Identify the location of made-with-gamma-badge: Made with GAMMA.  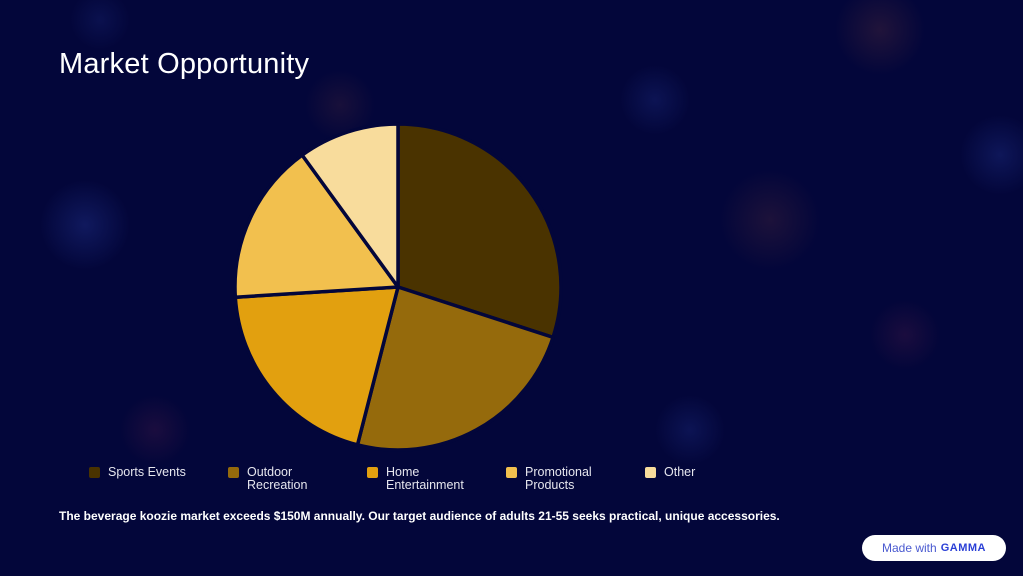
(934, 548).